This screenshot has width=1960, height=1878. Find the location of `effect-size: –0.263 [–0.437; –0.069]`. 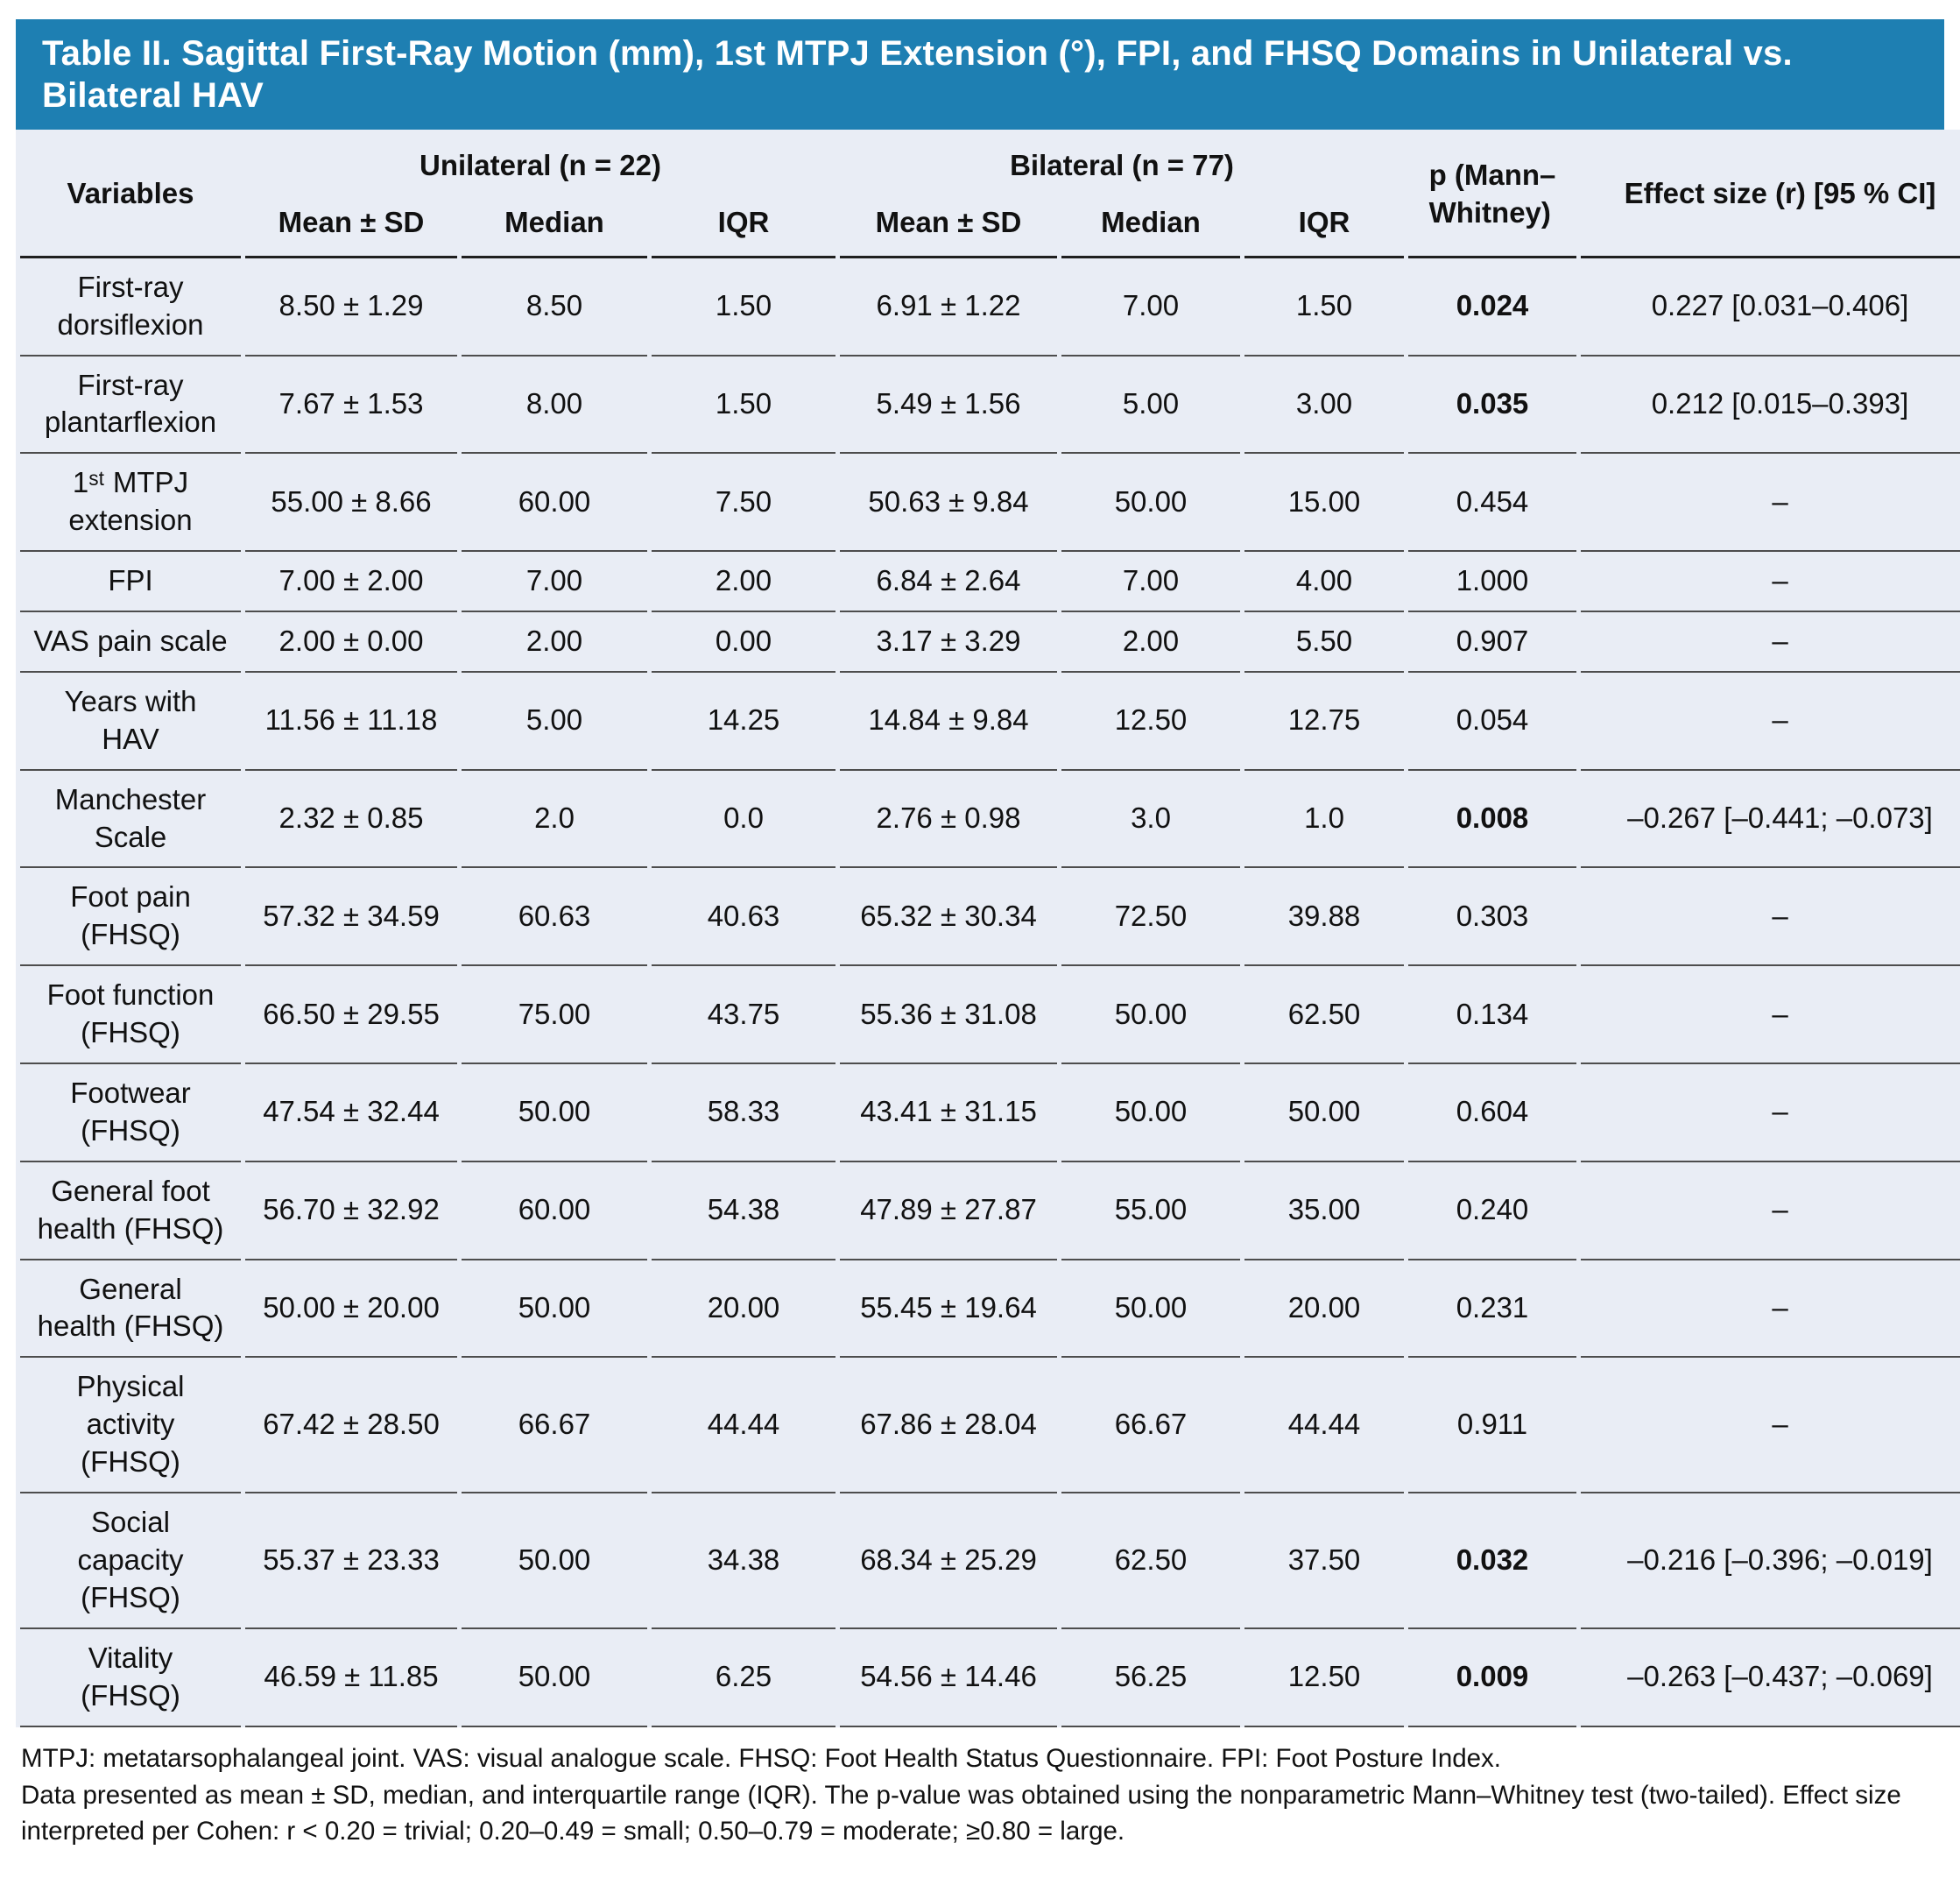

effect-size: –0.263 [–0.437; –0.069] is located at coordinates (1770, 1678).